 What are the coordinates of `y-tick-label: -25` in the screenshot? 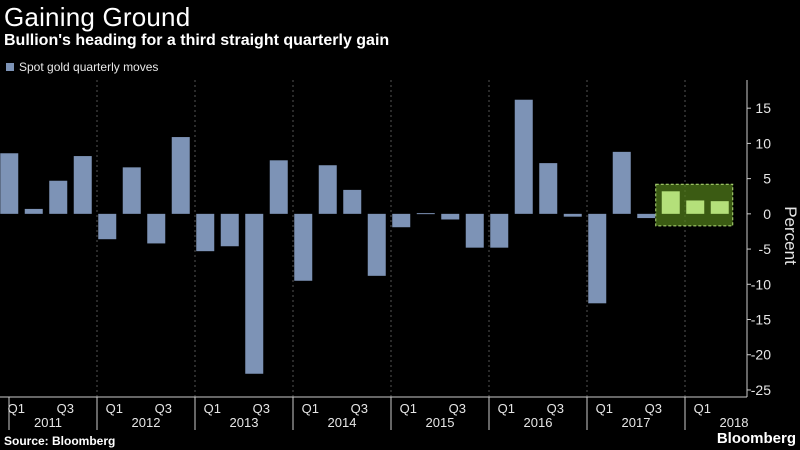 It's located at (761, 390).